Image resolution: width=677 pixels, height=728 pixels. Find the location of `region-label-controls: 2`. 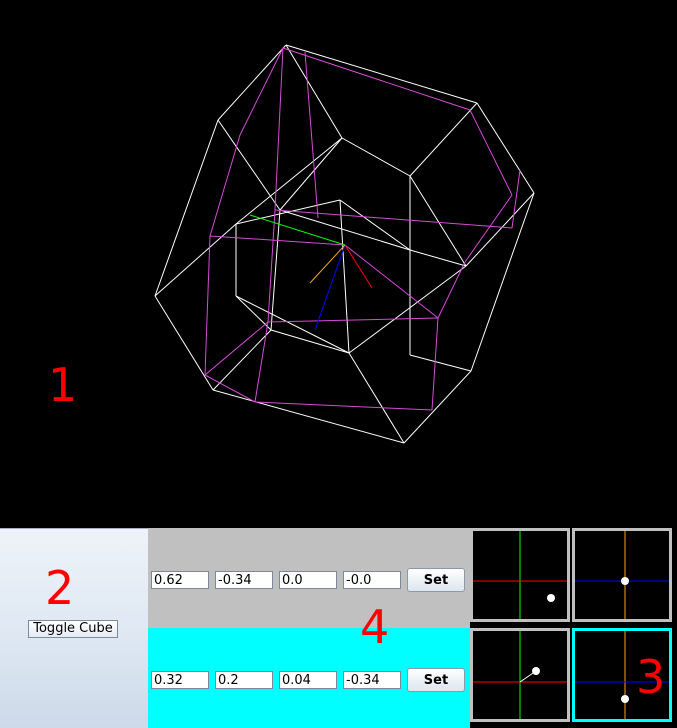

region-label-controls: 2 is located at coordinates (60, 588).